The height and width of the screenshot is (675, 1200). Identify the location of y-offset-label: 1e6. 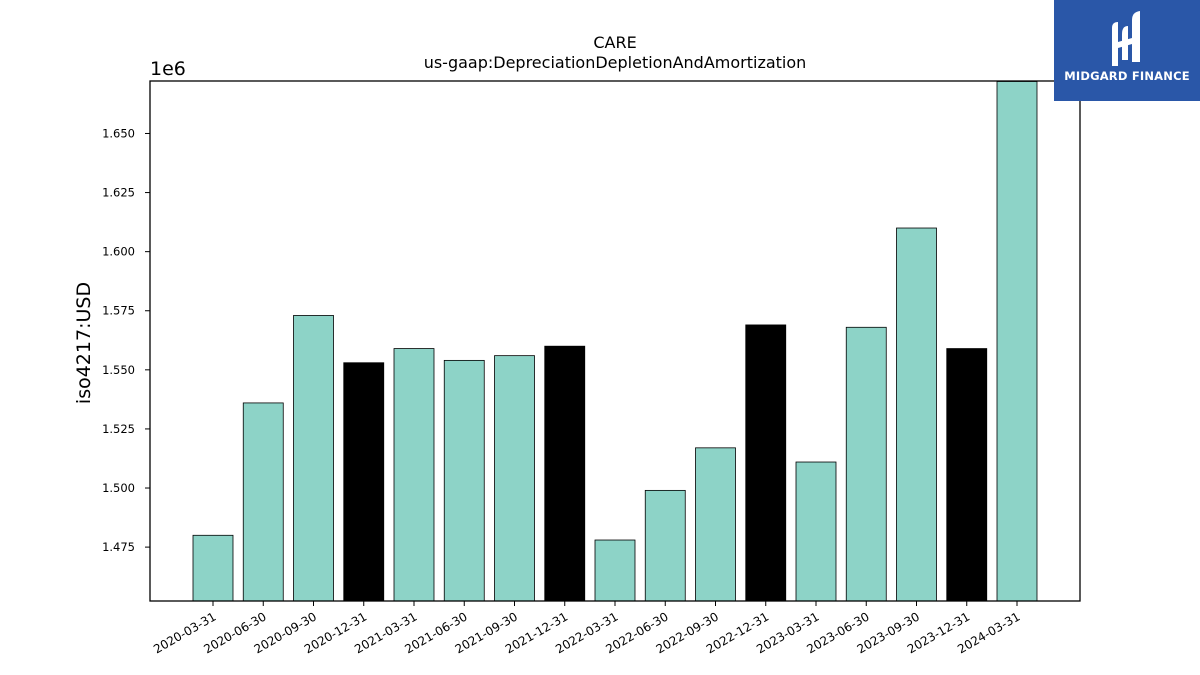
(168, 69).